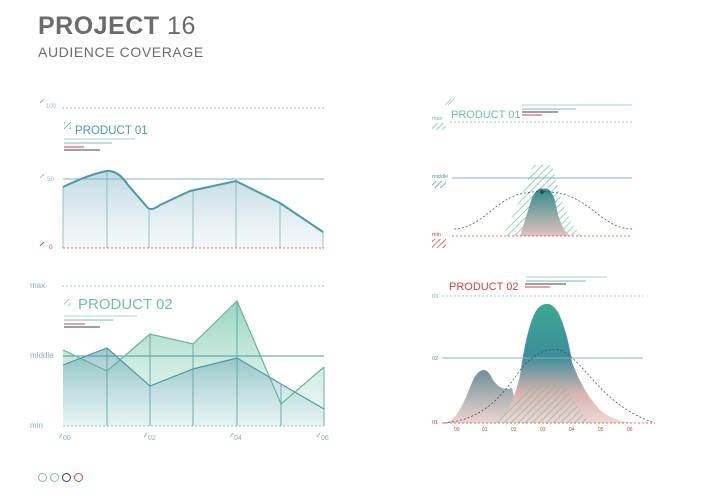 This screenshot has height=500, width=707. Describe the element at coordinates (181, 174) in the screenshot. I see `chart-product-01: 100 50 0 PRODUCT 01` at that location.